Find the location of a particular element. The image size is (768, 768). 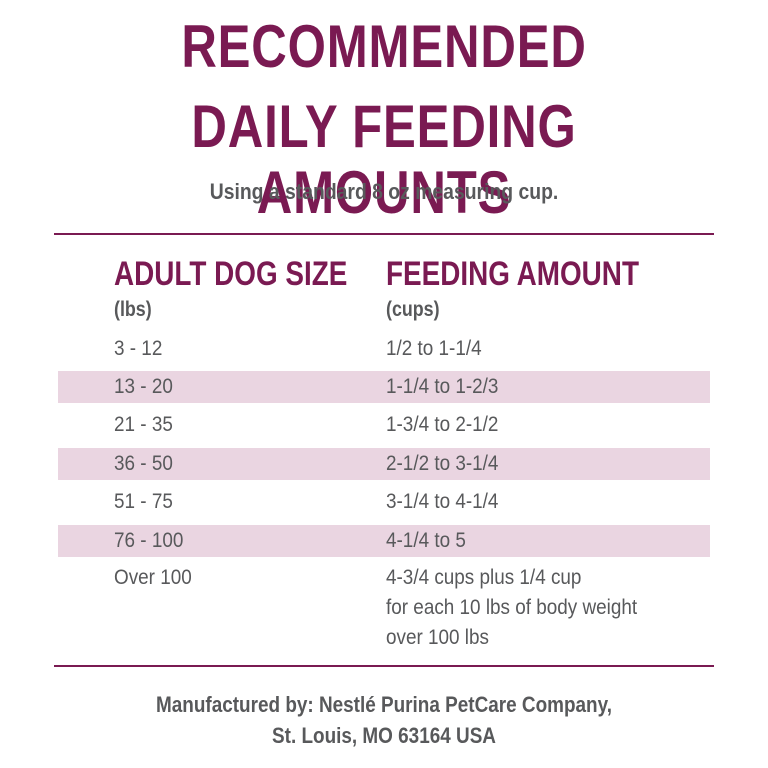

page-title-line-2: DAILY FEEDING AMOUNTS is located at coordinates (384, 159).